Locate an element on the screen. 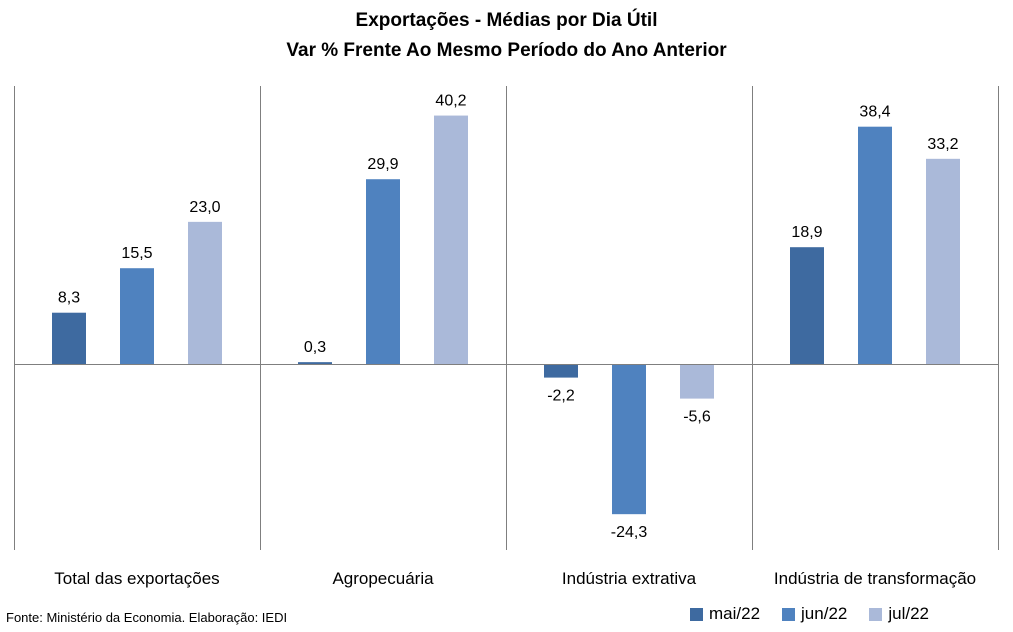 This screenshot has width=1013, height=632. category-label: Indústria de transformação is located at coordinates (875, 578).